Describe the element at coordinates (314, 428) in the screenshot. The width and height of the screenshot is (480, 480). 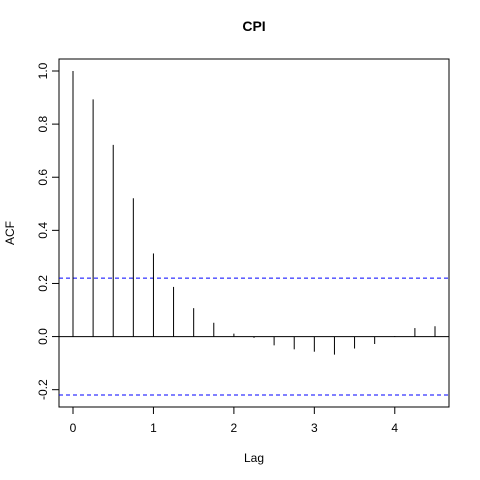
I see `x-tick-label: 3` at that location.